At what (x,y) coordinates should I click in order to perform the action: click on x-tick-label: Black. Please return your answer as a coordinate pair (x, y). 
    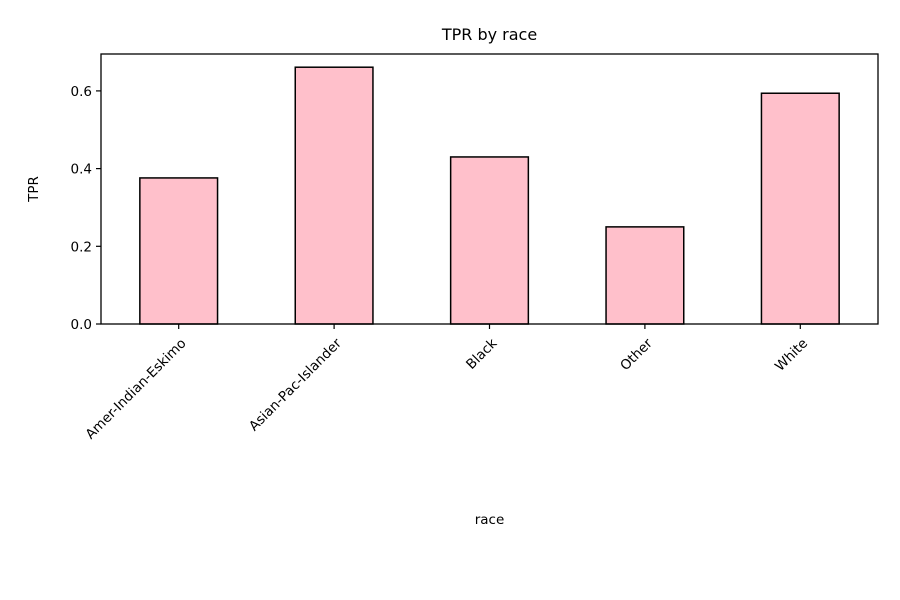
    Looking at the image, I should click on (481, 353).